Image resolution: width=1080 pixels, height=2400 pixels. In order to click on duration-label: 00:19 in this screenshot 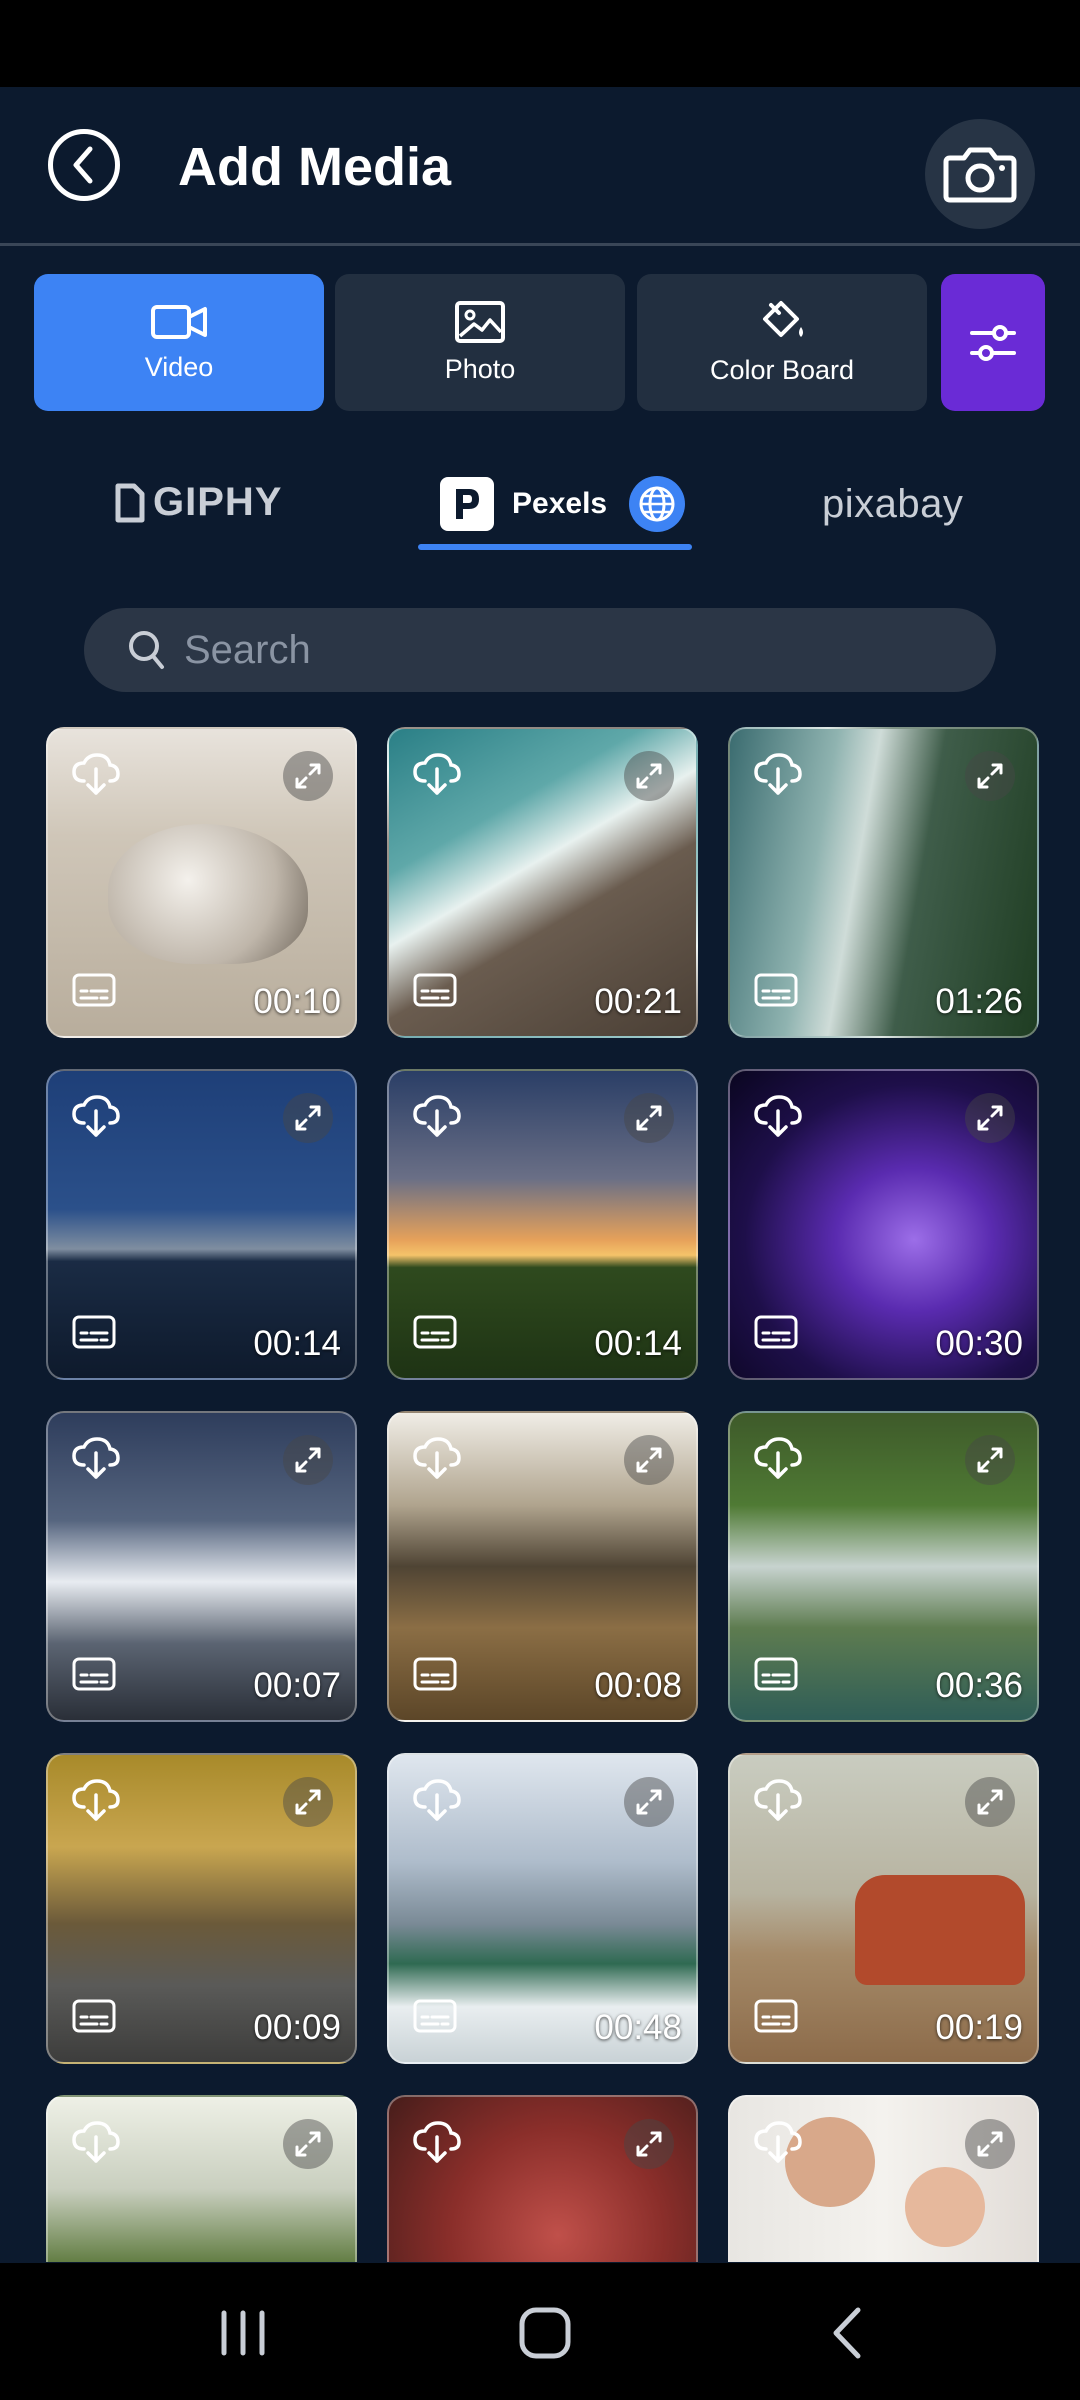, I will do `click(979, 2027)`.